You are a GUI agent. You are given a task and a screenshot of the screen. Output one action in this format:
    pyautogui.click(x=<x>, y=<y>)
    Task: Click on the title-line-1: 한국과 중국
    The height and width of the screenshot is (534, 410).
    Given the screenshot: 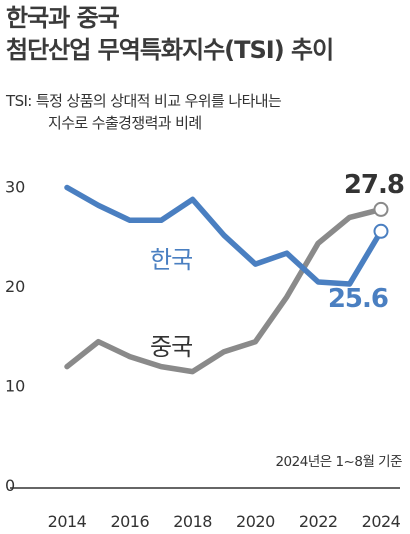 What is the action you would take?
    pyautogui.click(x=63, y=18)
    